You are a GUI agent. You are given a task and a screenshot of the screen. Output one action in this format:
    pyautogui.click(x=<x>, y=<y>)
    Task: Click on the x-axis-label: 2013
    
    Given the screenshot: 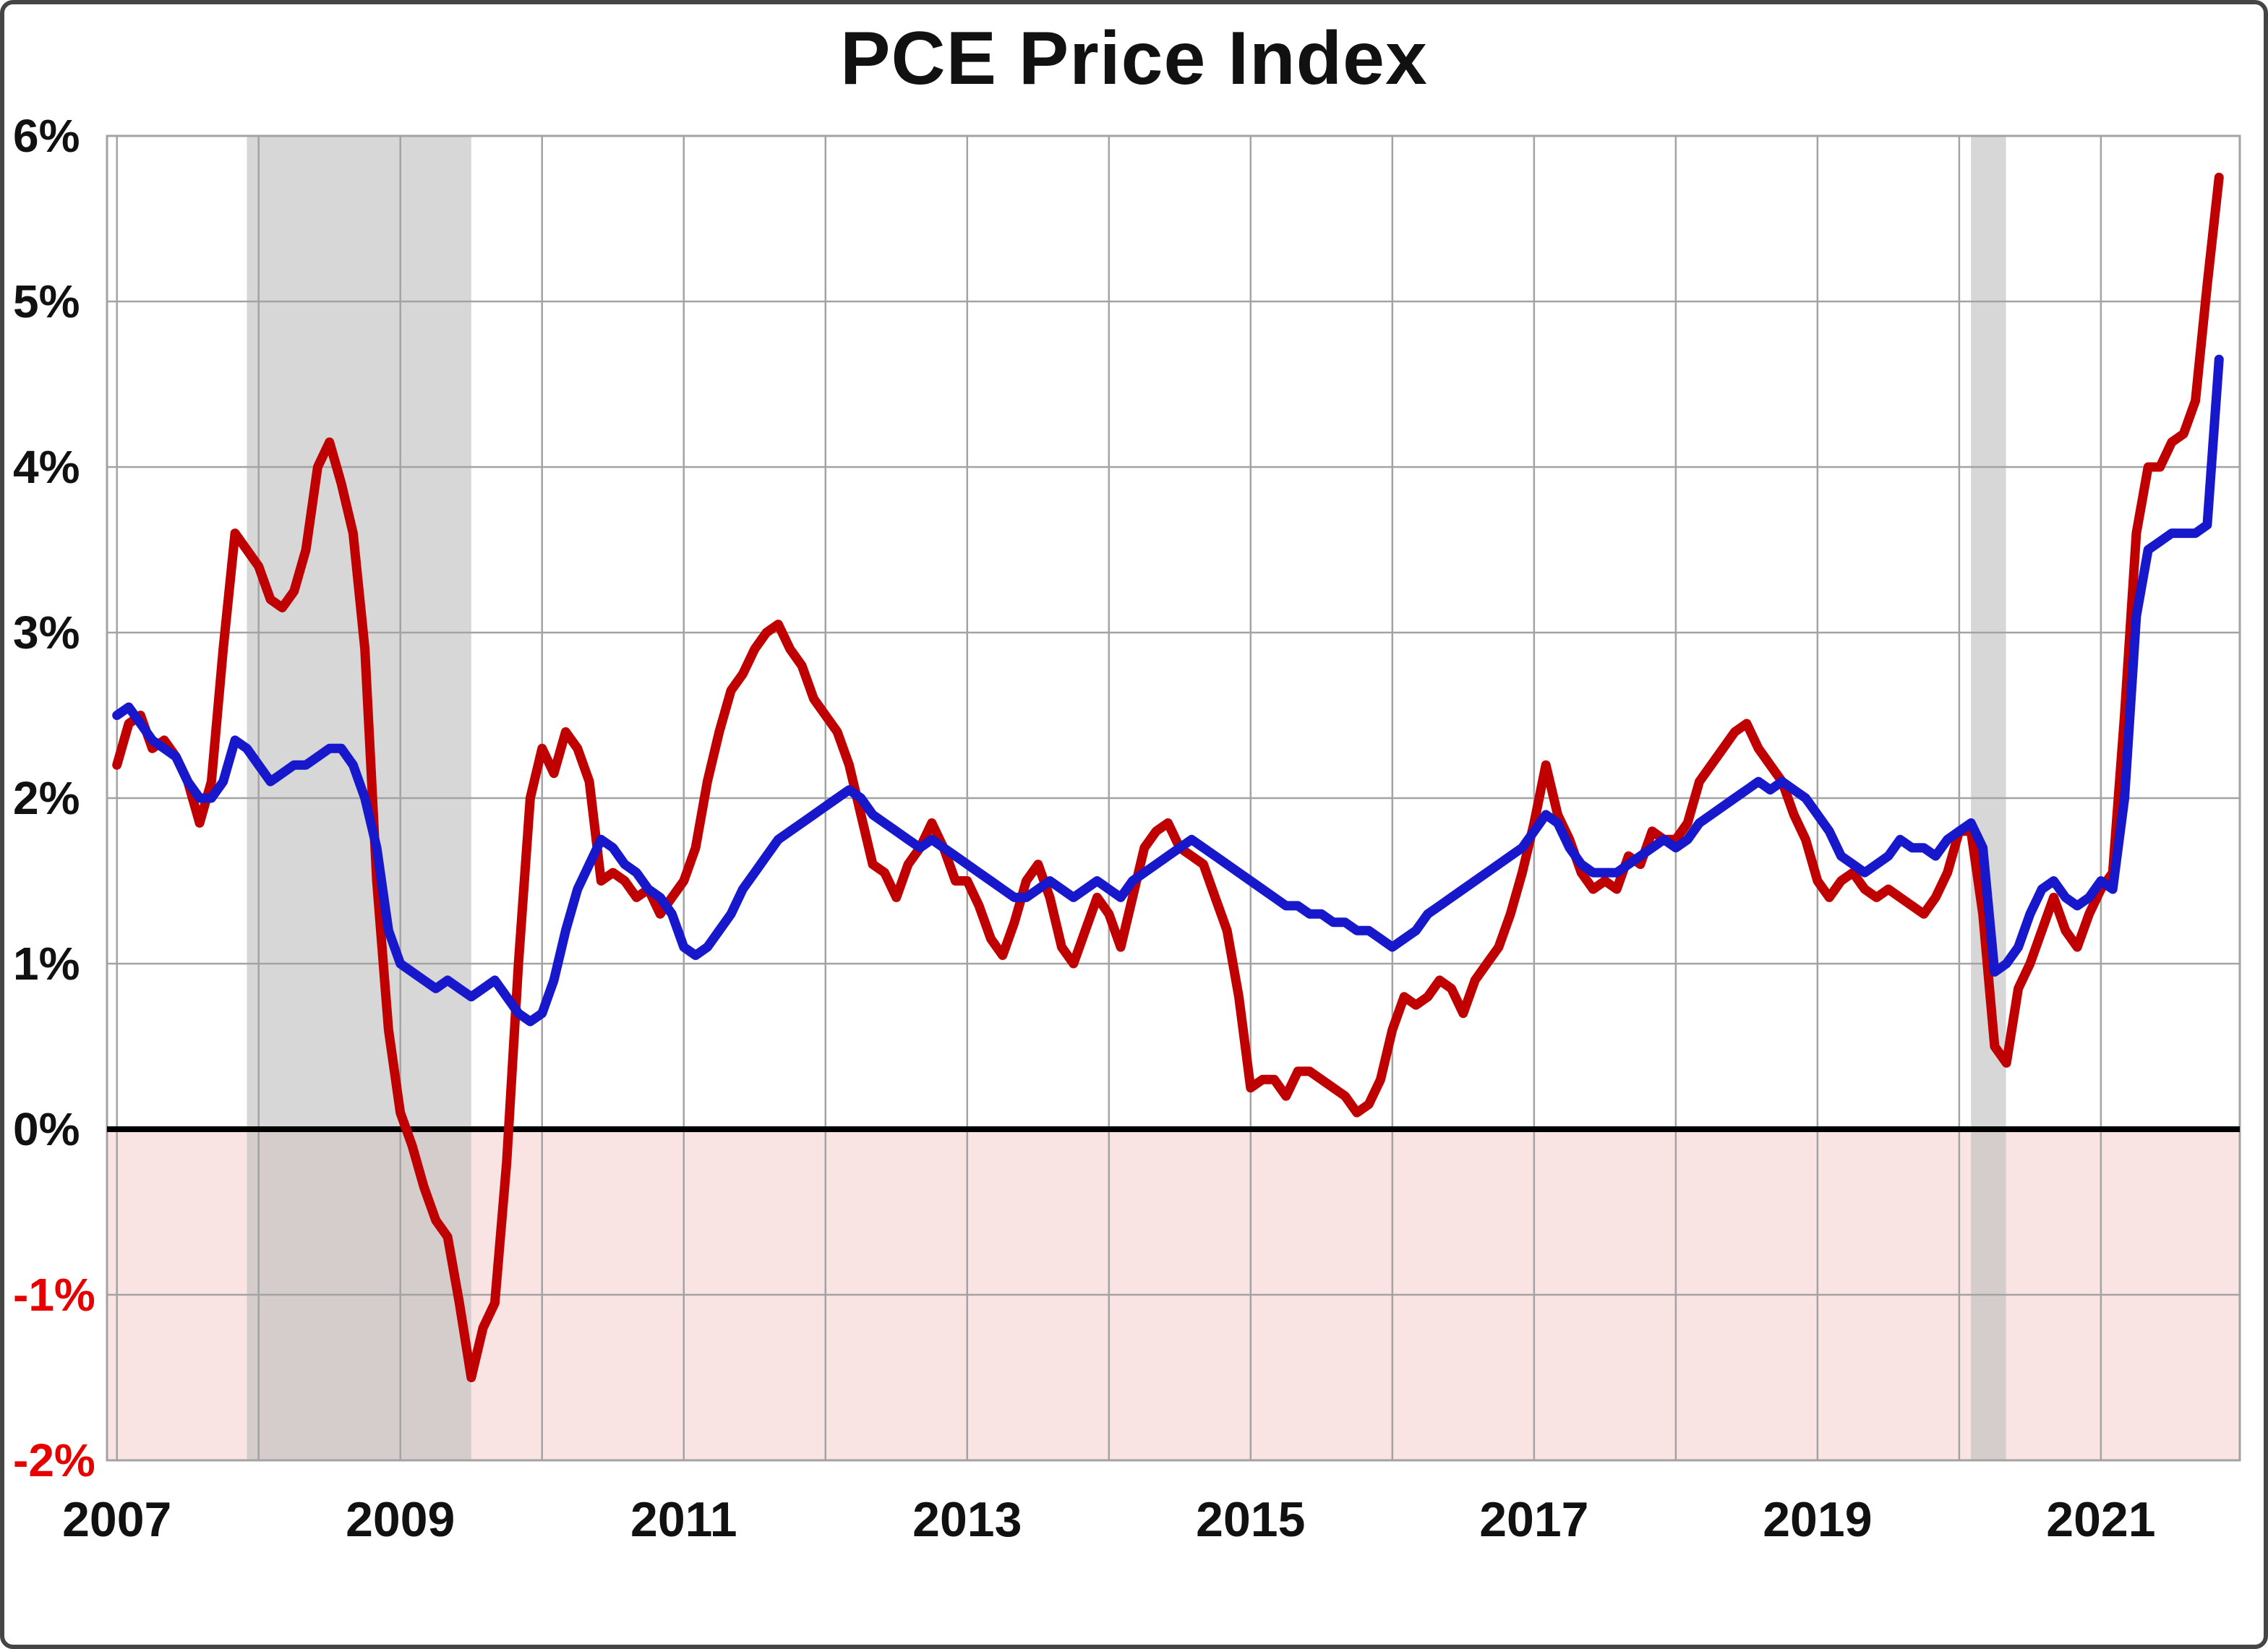 What is the action you would take?
    pyautogui.click(x=967, y=1519)
    